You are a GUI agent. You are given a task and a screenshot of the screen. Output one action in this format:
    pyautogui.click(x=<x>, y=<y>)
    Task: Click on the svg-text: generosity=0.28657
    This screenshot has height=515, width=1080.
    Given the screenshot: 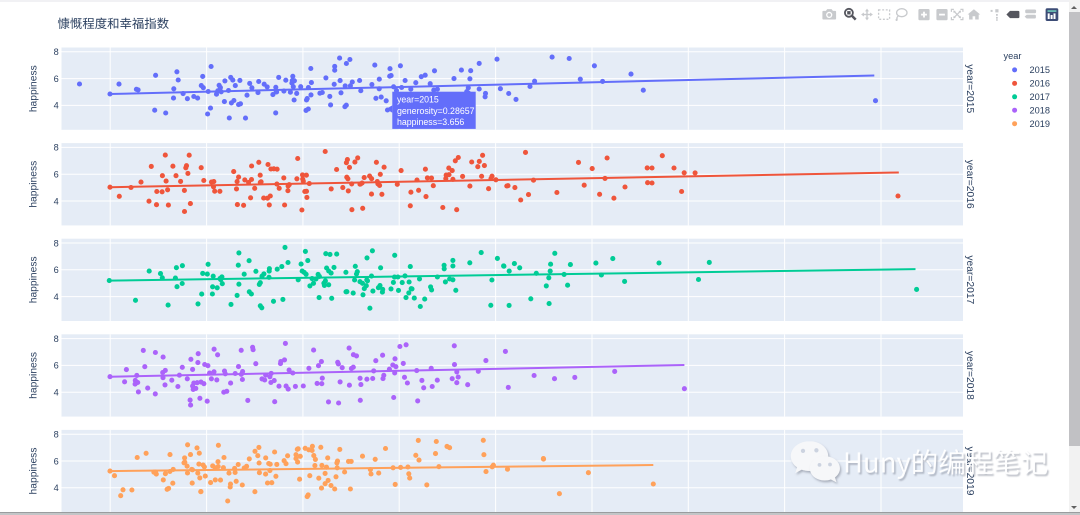 What is the action you would take?
    pyautogui.click(x=436, y=111)
    